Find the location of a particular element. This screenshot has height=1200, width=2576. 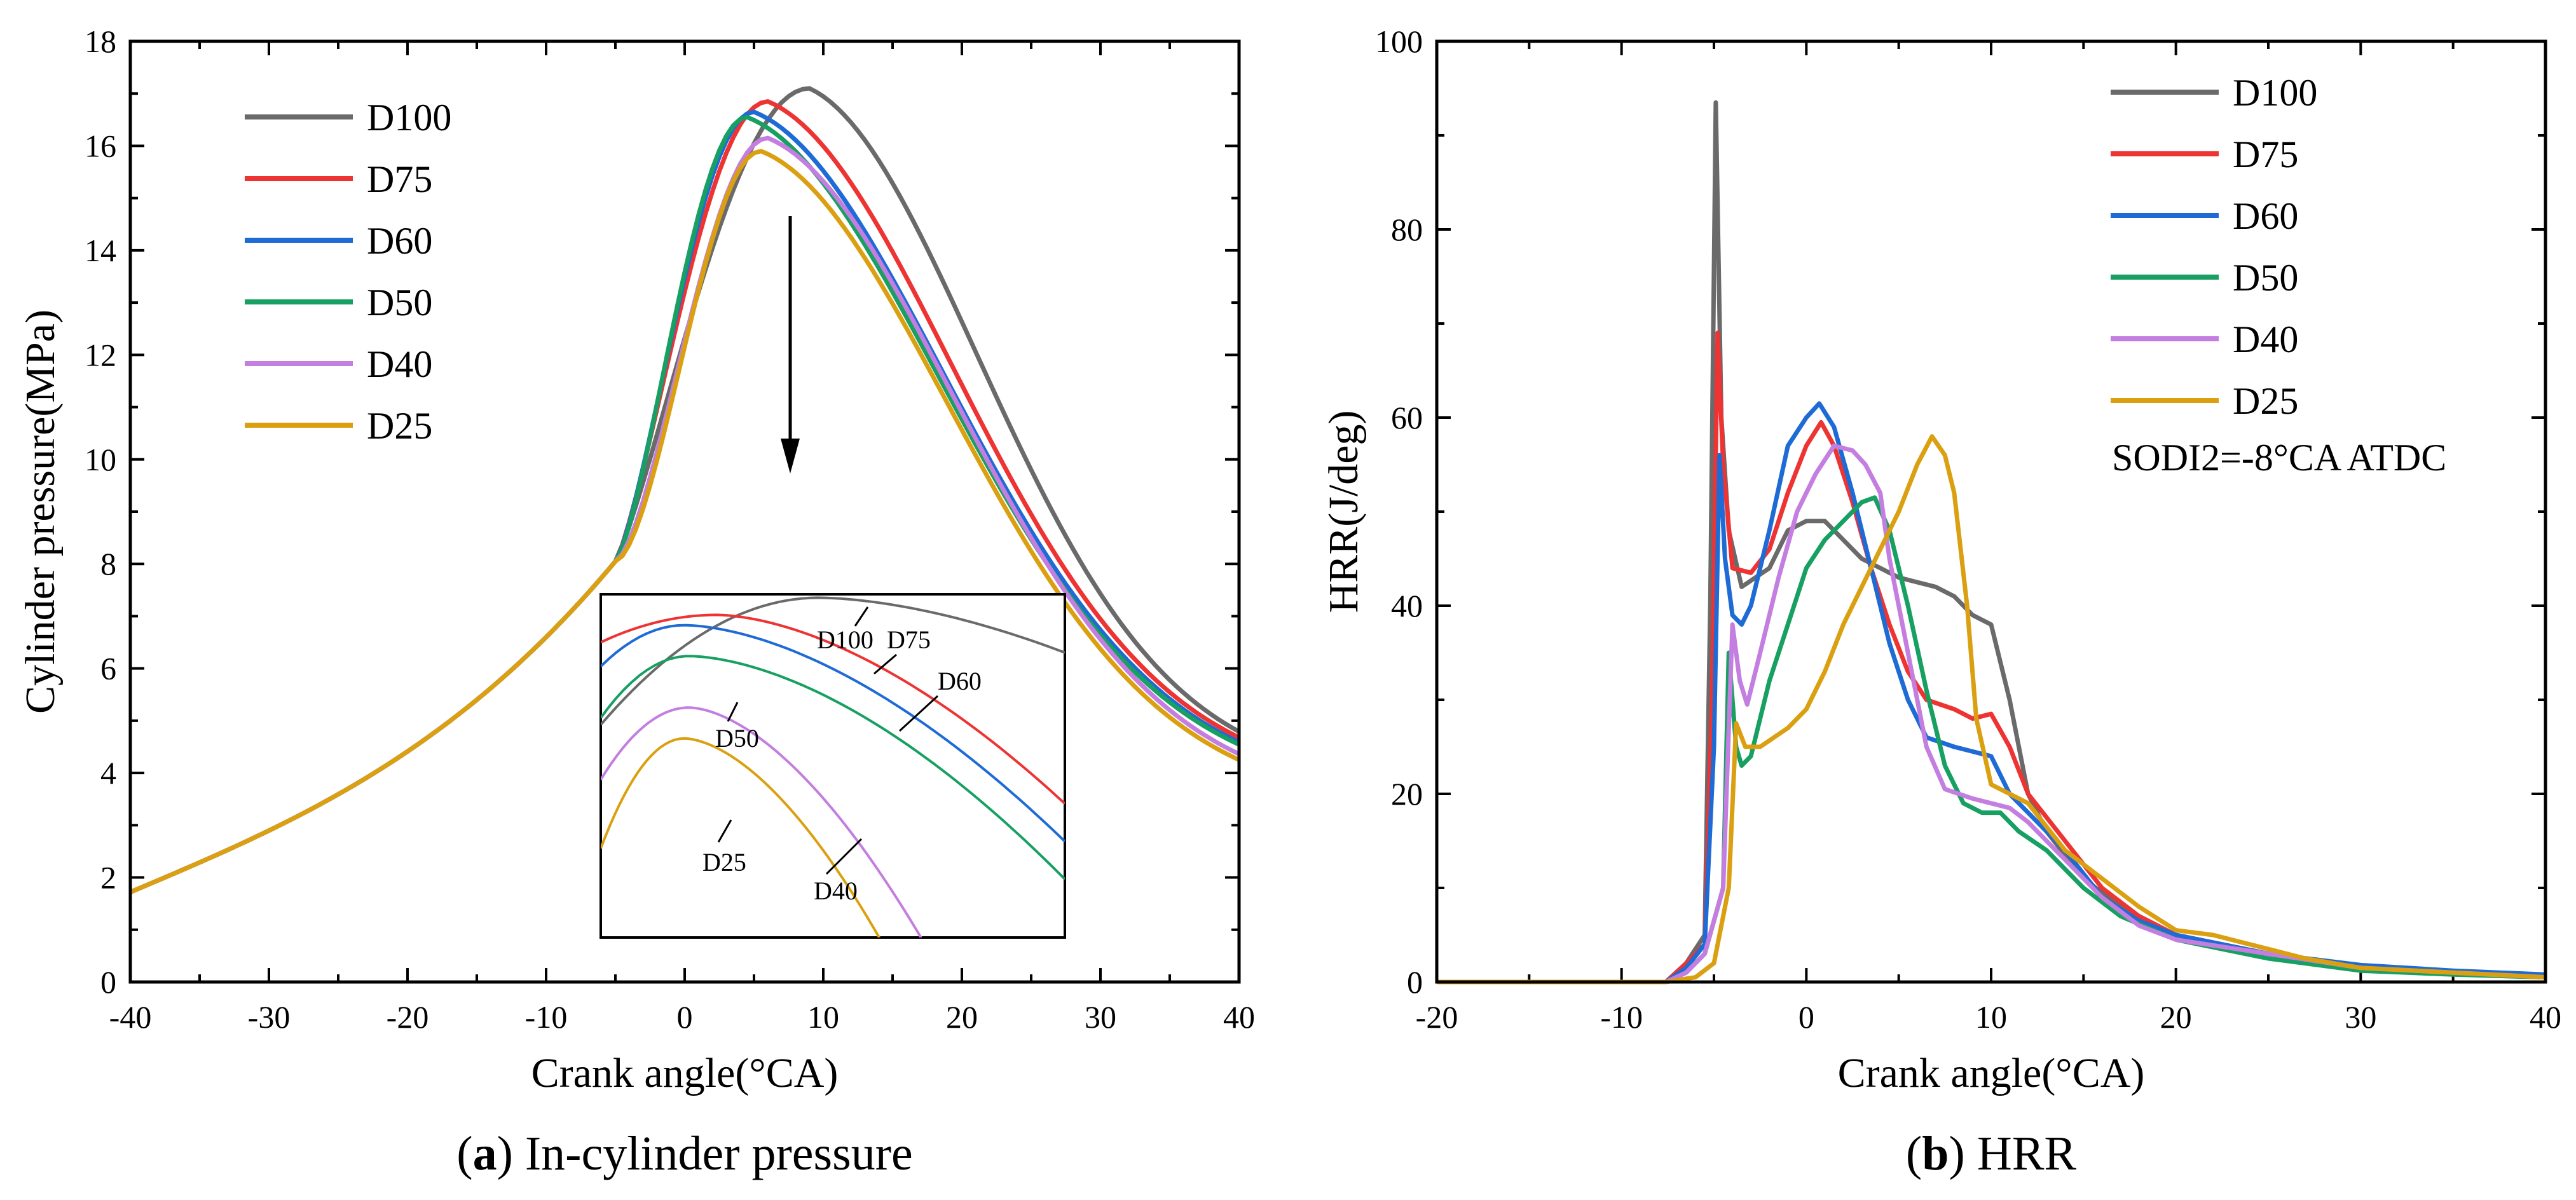

panel-b-y-tick-label: 40 is located at coordinates (1407, 606).